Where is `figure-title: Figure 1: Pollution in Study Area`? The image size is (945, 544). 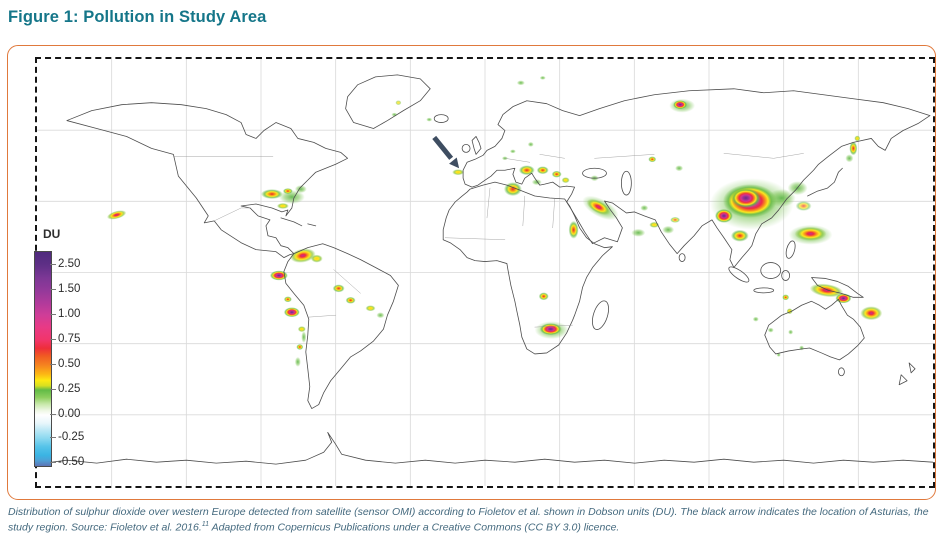
figure-title: Figure 1: Pollution in Study Area is located at coordinates (137, 17).